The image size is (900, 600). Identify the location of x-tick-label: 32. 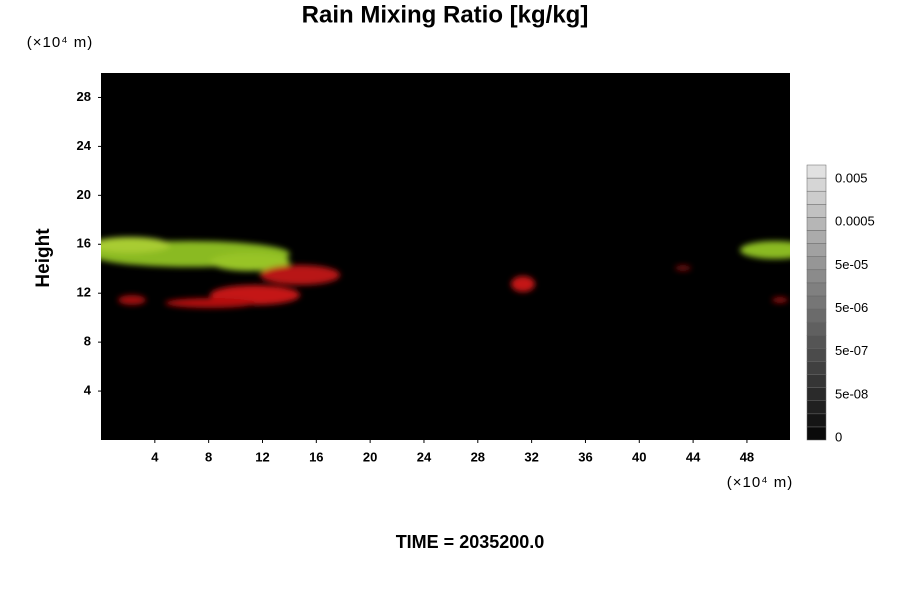
(531, 456).